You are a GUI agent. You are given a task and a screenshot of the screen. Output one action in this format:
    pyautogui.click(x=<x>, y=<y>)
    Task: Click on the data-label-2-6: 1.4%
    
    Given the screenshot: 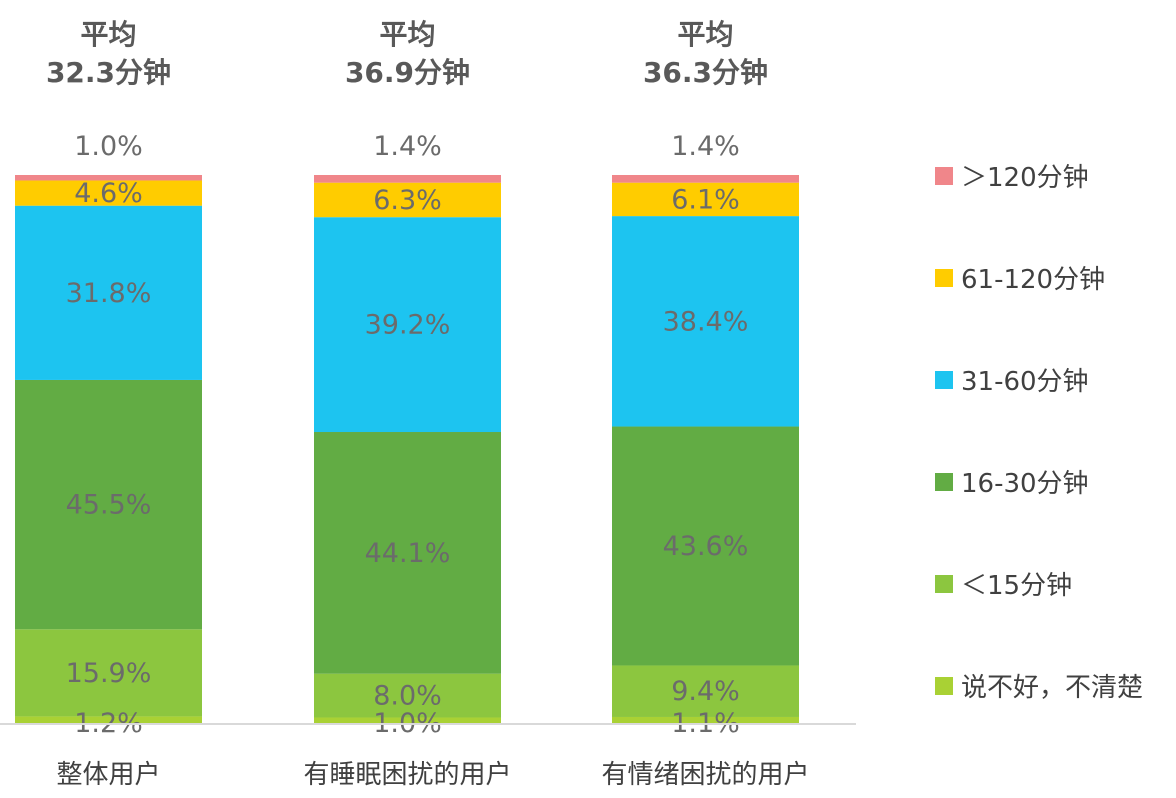 What is the action you would take?
    pyautogui.click(x=407, y=146)
    